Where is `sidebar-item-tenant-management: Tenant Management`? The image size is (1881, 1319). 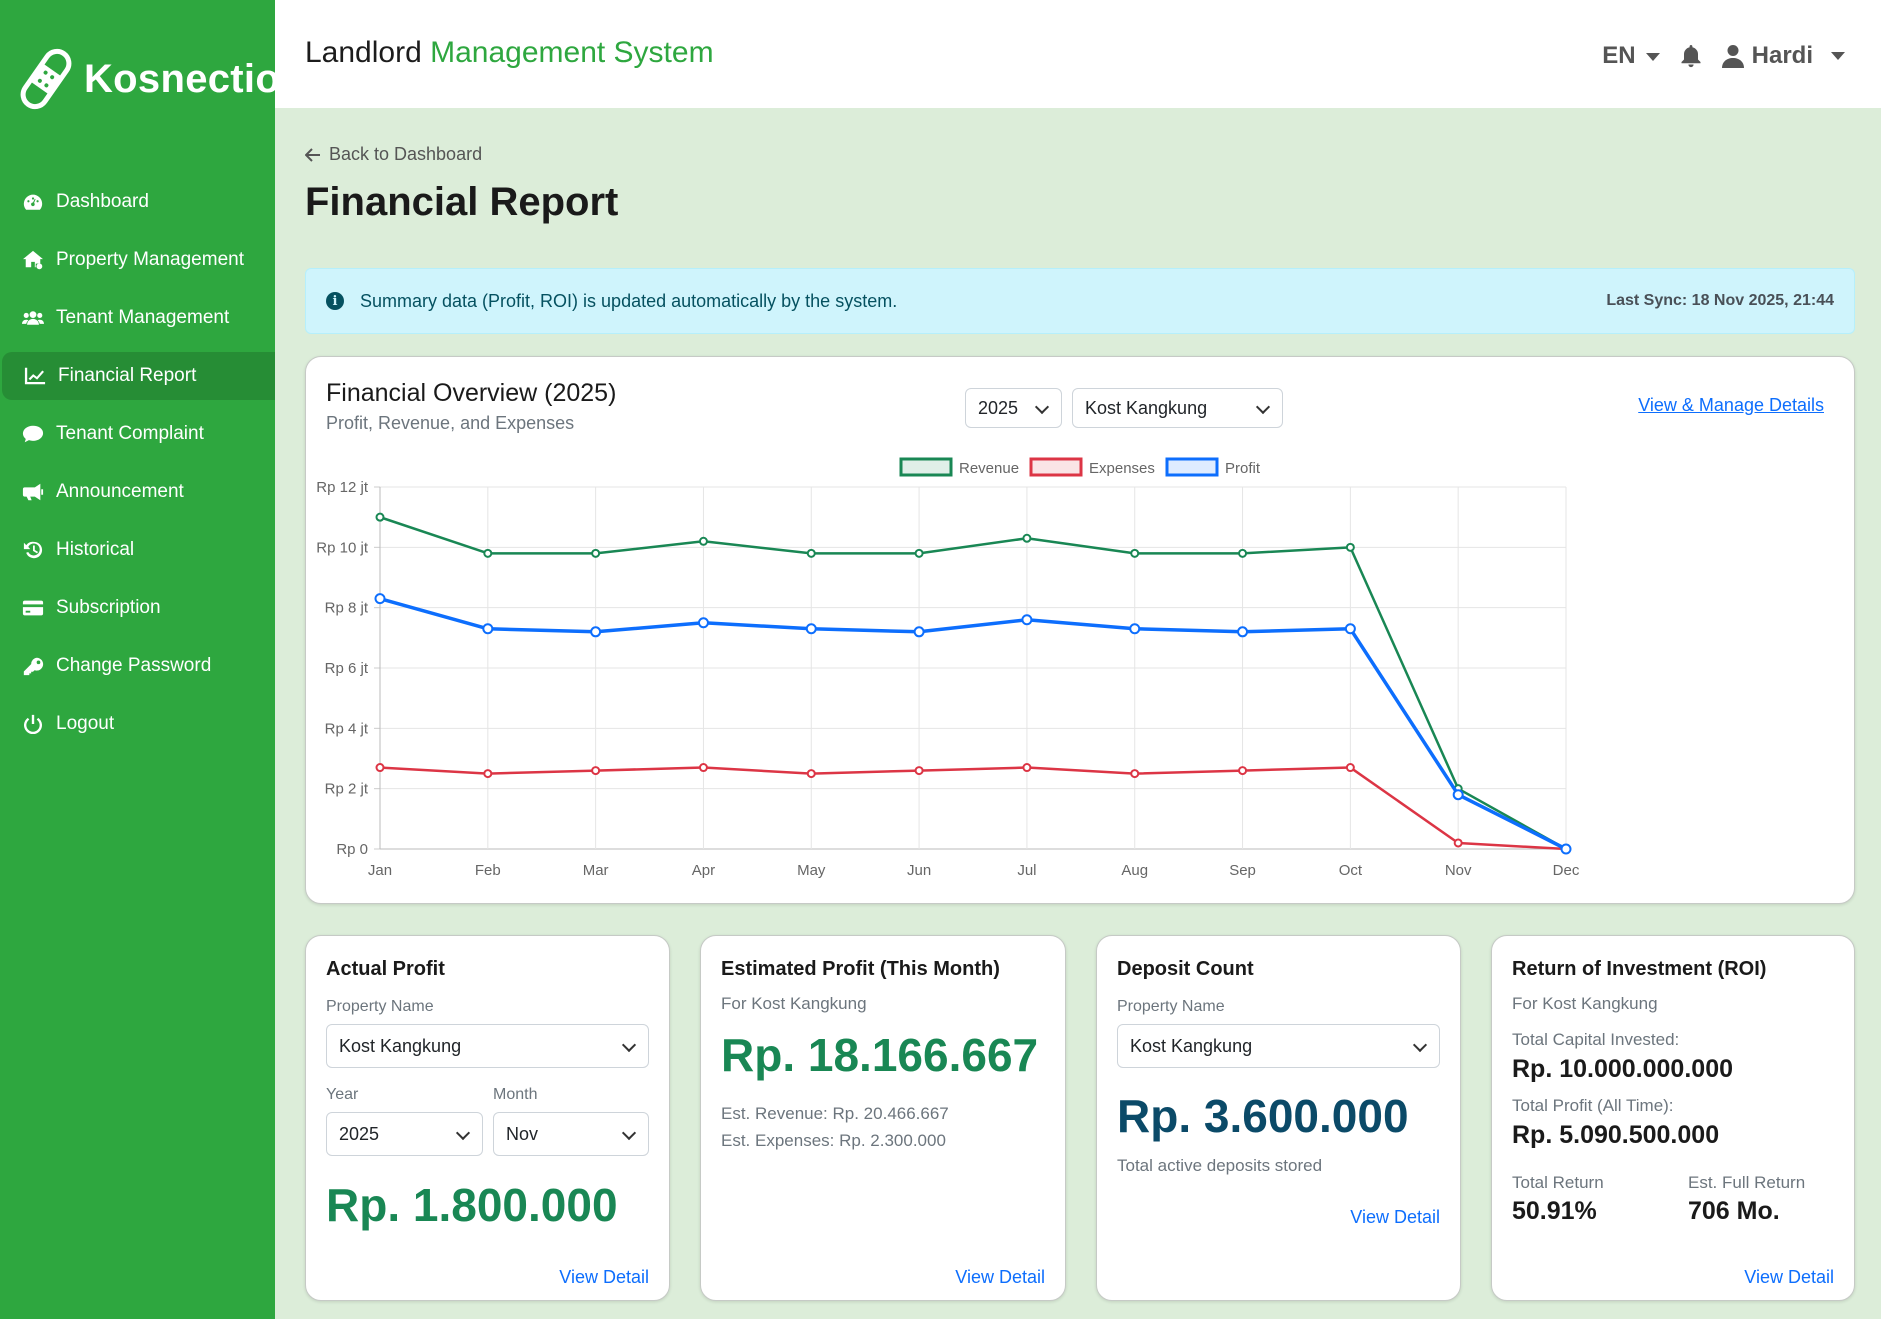 sidebar-item-tenant-management: Tenant Management is located at coordinates (137, 318).